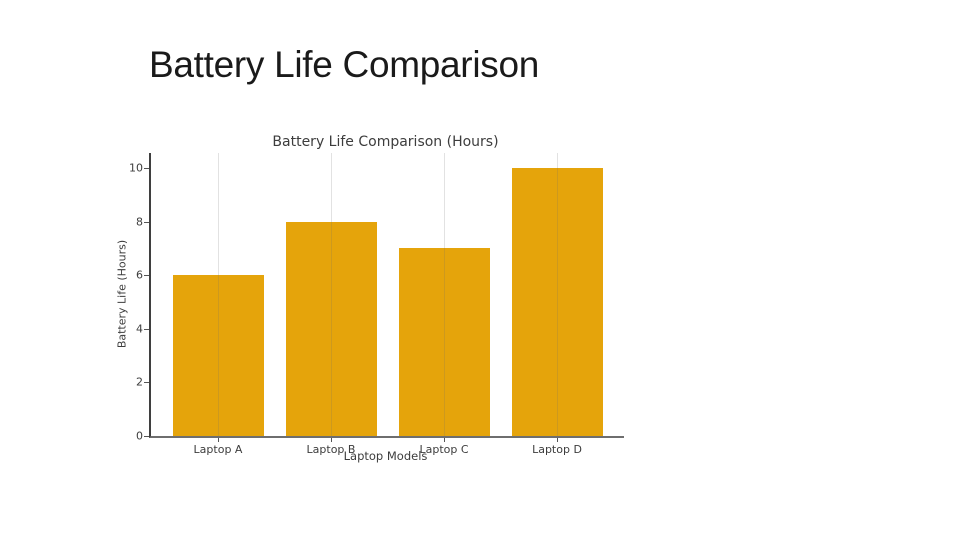 The width and height of the screenshot is (975, 549). I want to click on chart-title: Battery Life Comparison (Hours), so click(385, 142).